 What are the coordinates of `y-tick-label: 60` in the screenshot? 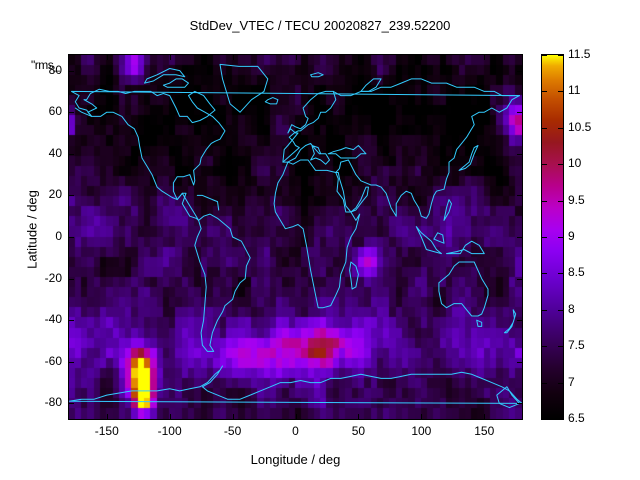 It's located at (55, 111).